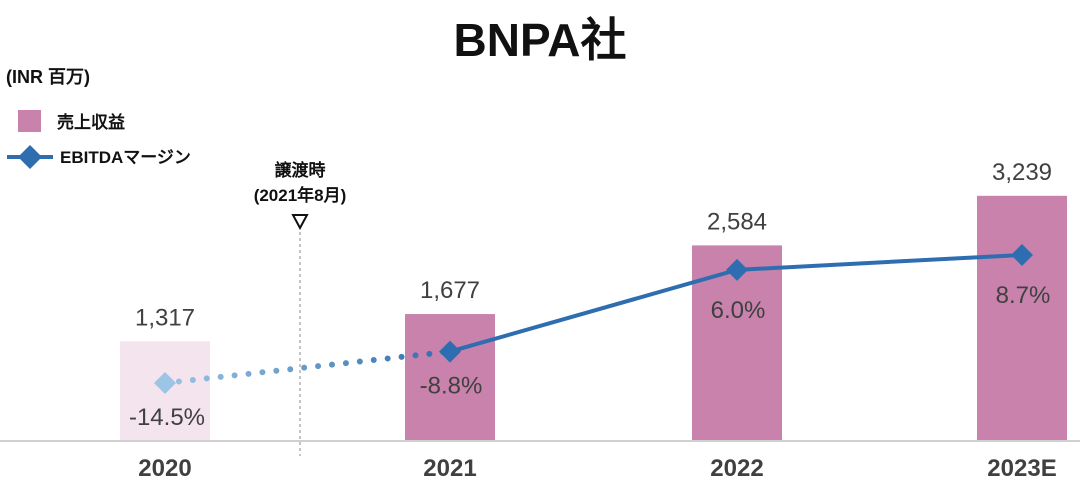  Describe the element at coordinates (540, 40) in the screenshot. I see `chart-title: BNPA社` at that location.